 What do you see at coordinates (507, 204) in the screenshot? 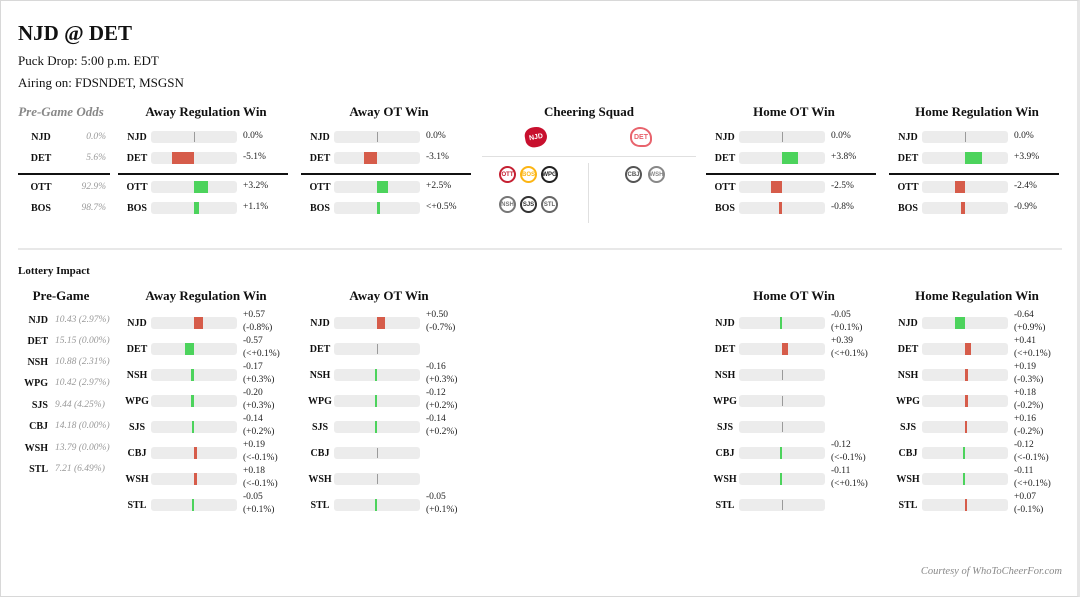
I see `predators-logo-icon: NSH` at bounding box center [507, 204].